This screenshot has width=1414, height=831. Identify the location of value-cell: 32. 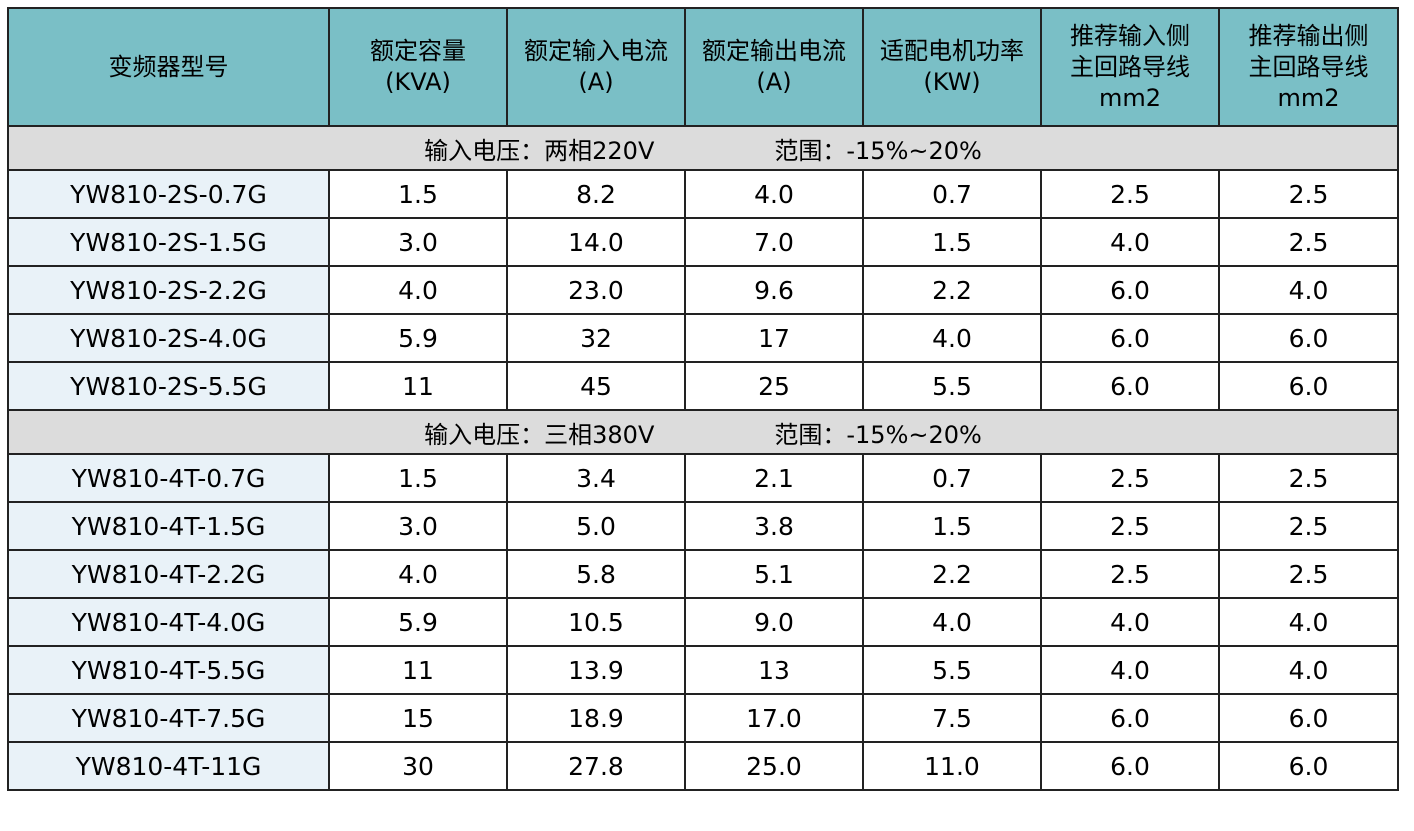
(596, 338).